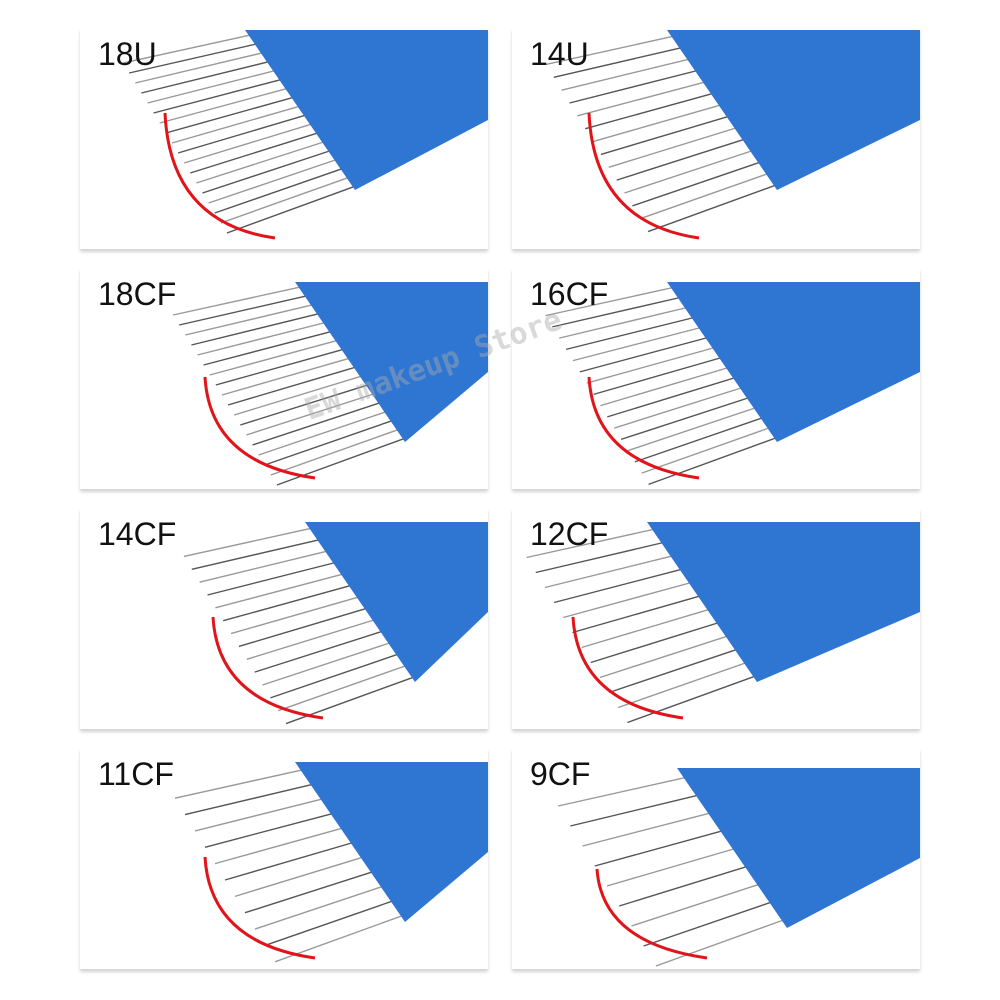 The image size is (1000, 1000). What do you see at coordinates (137, 294) in the screenshot?
I see `blade-label: 18CF` at bounding box center [137, 294].